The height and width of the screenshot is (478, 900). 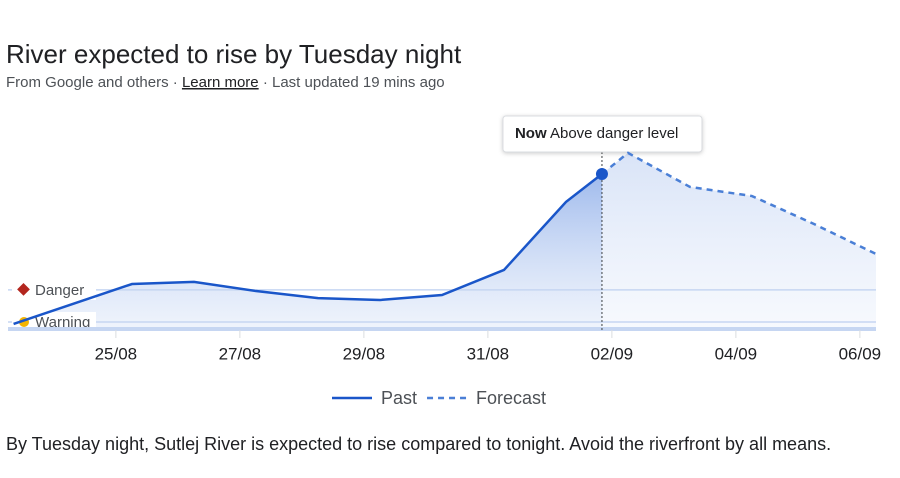 What do you see at coordinates (399, 398) in the screenshot?
I see `legend-label: Past` at bounding box center [399, 398].